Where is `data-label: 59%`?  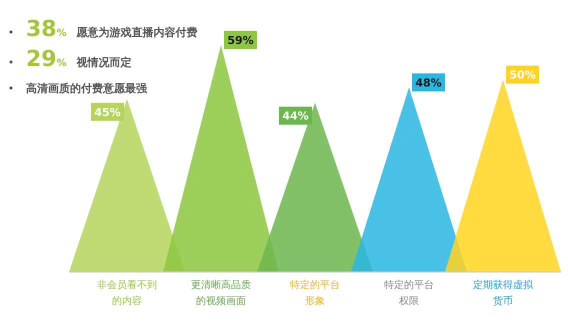 data-label: 59% is located at coordinates (240, 40).